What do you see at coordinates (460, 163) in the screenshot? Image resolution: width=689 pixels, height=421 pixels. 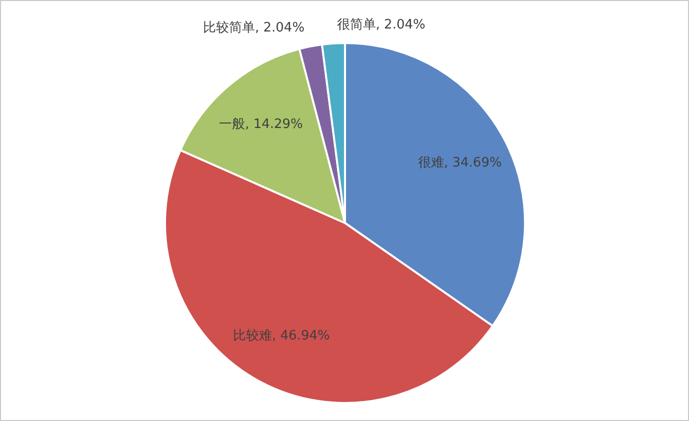 I see `slice-label: 很难, 34.69%` at bounding box center [460, 163].